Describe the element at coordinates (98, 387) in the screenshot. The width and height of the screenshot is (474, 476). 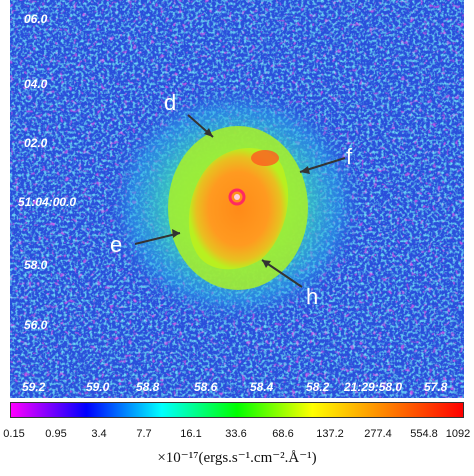
I see `x-tick-label: 59.0` at that location.